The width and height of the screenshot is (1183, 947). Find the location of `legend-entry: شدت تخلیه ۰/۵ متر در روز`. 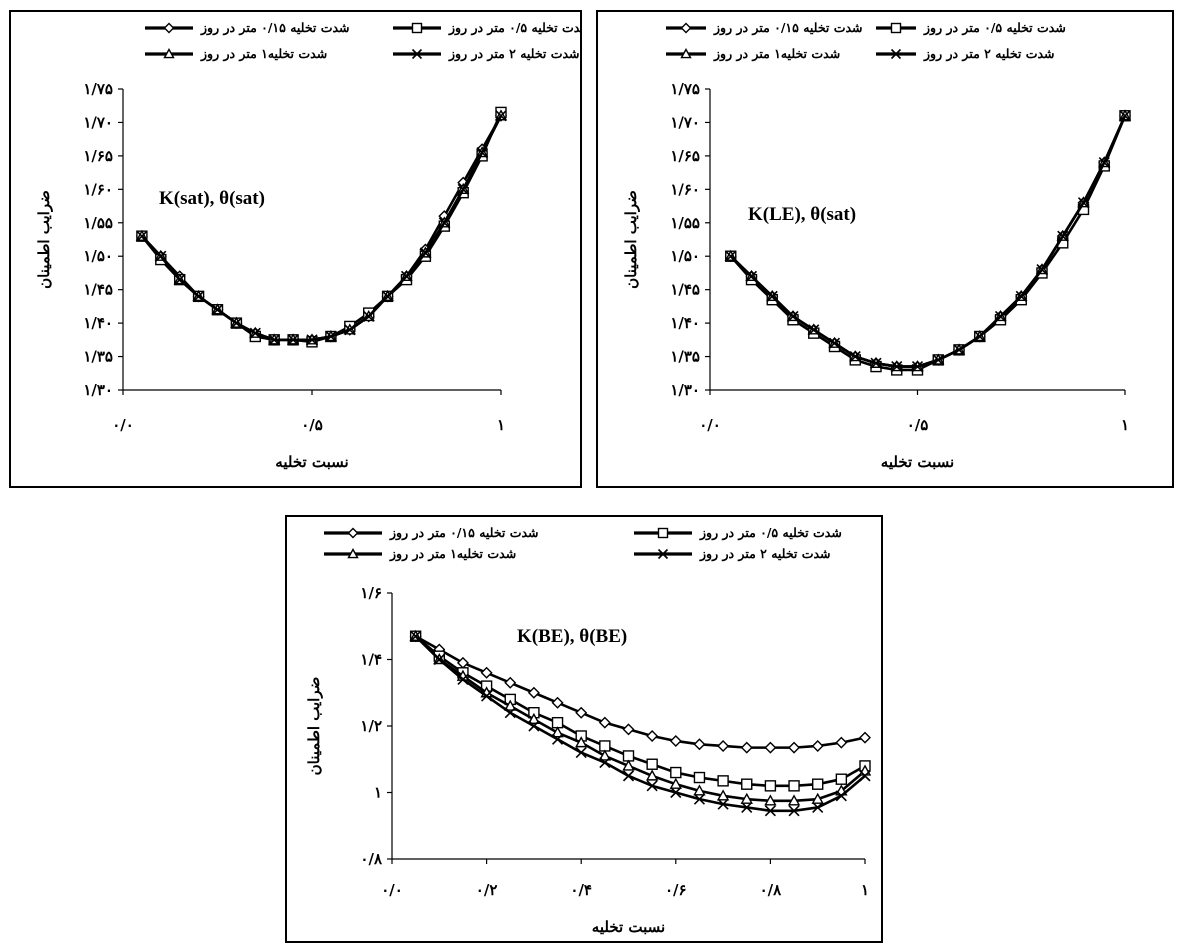

legend-entry: شدت تخلیه ۰/۵ متر در روز is located at coordinates (994, 28).